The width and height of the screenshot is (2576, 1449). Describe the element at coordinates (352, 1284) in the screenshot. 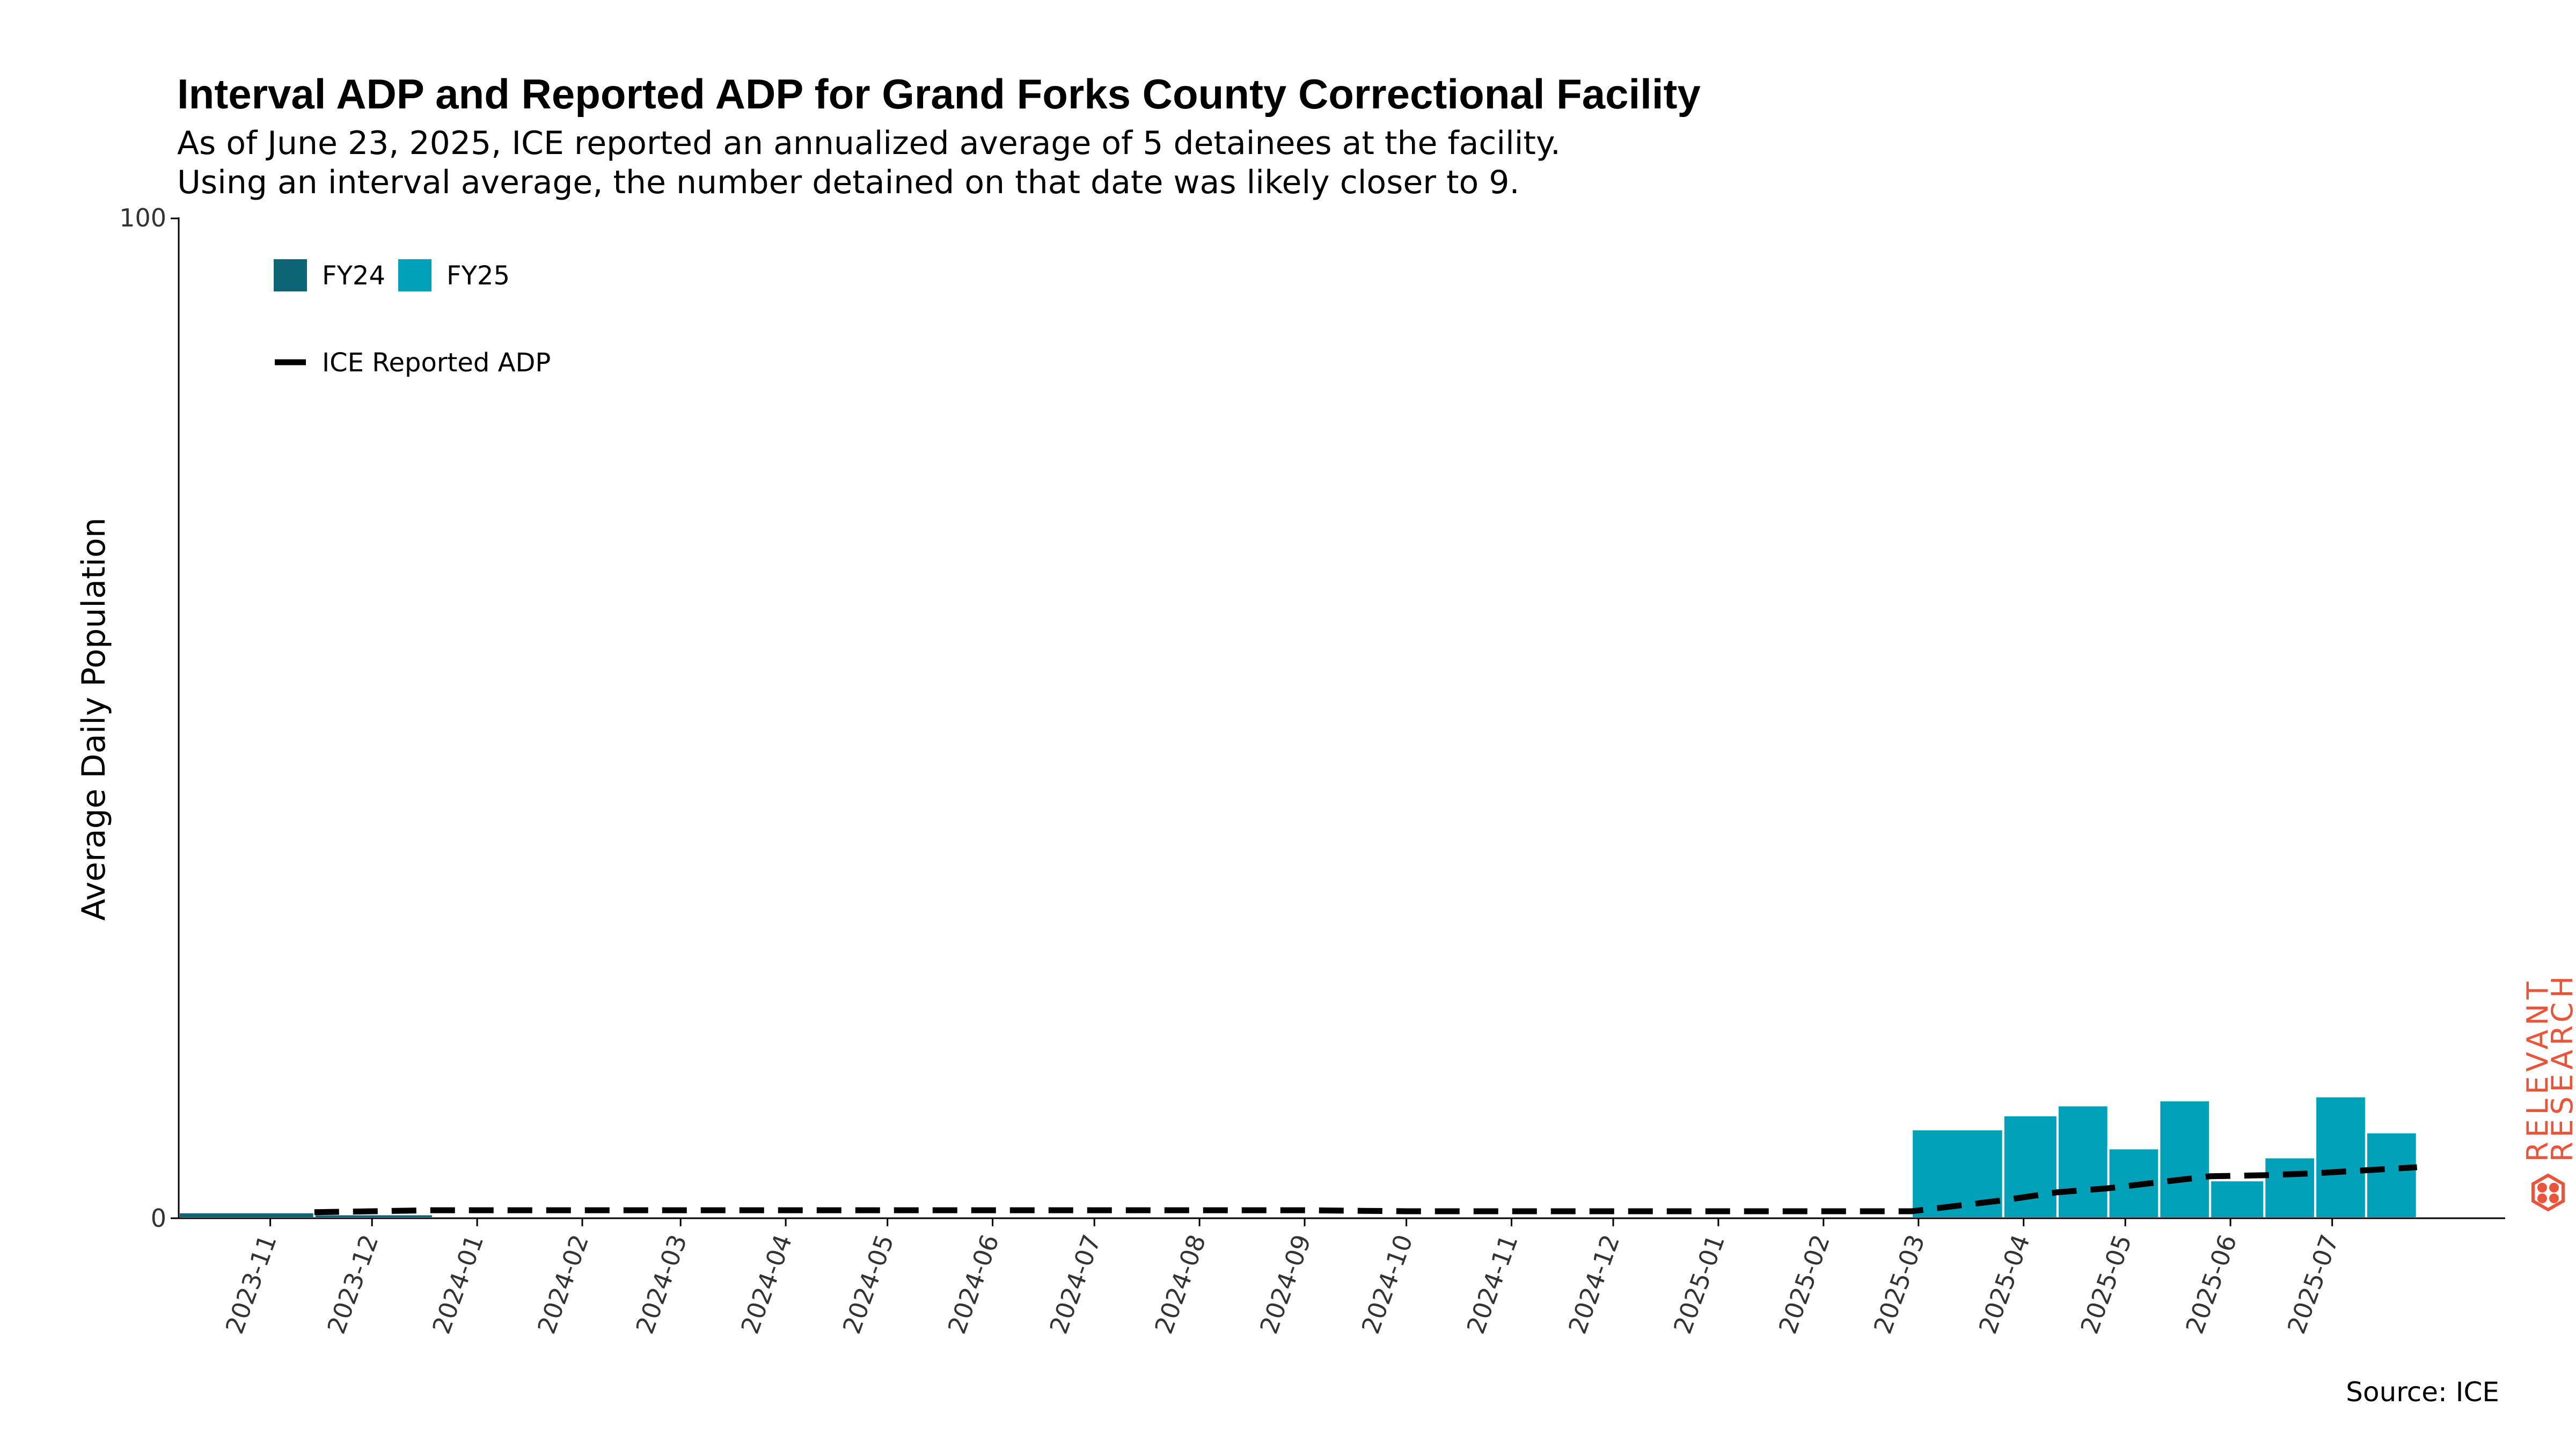

I see `x-tick-label-1: 2023-12` at that location.